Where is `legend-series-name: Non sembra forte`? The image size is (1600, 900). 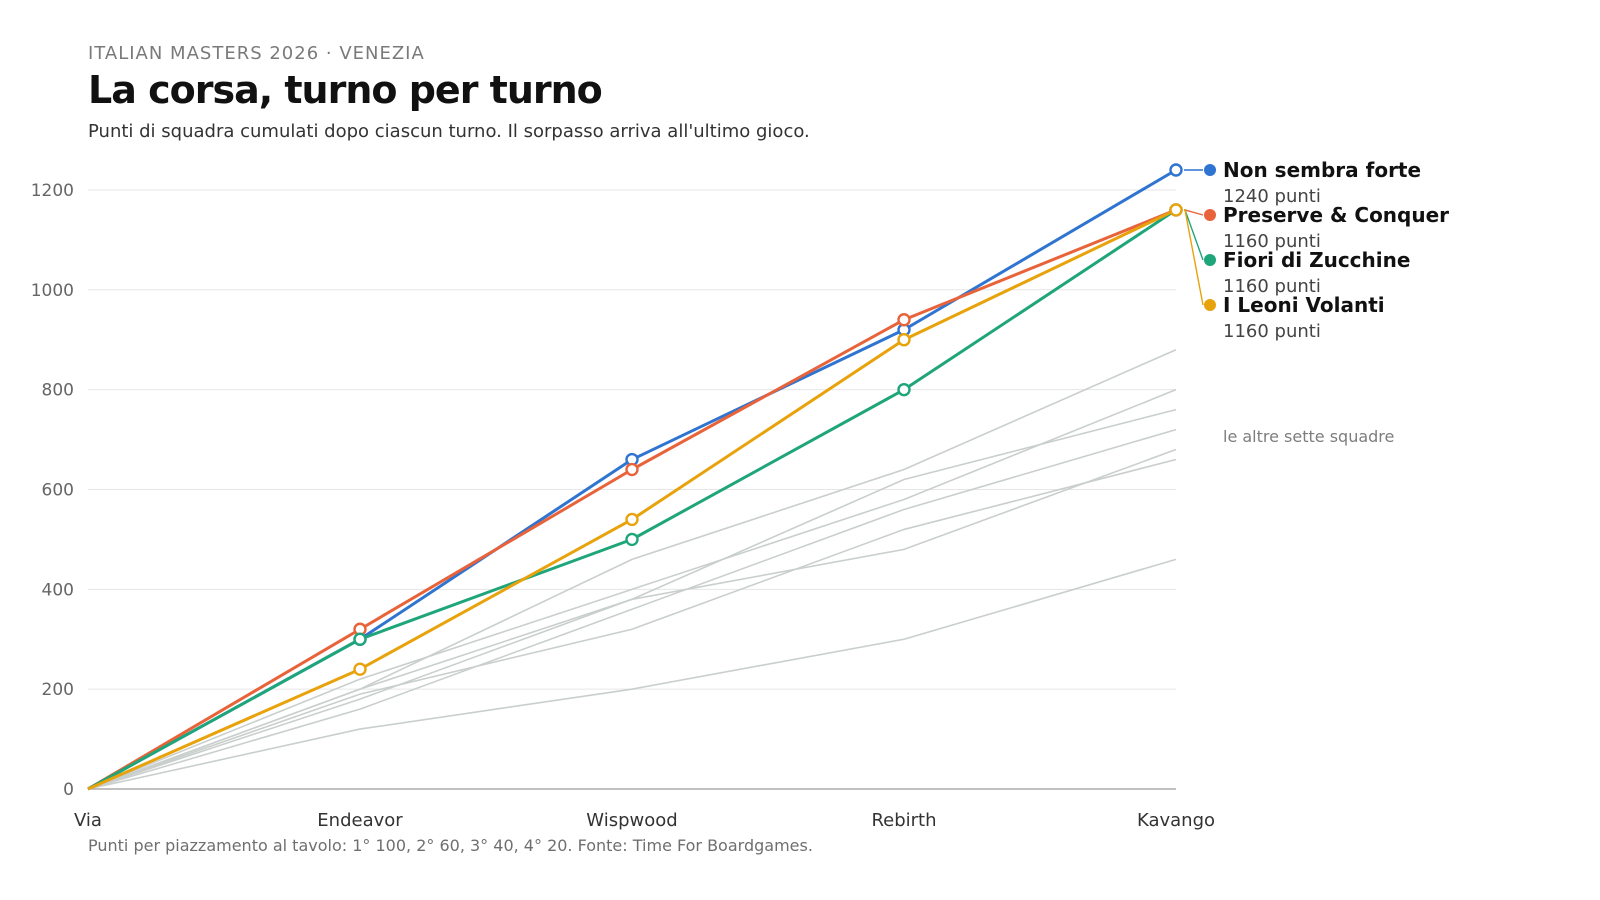 legend-series-name: Non sembra forte is located at coordinates (1322, 170).